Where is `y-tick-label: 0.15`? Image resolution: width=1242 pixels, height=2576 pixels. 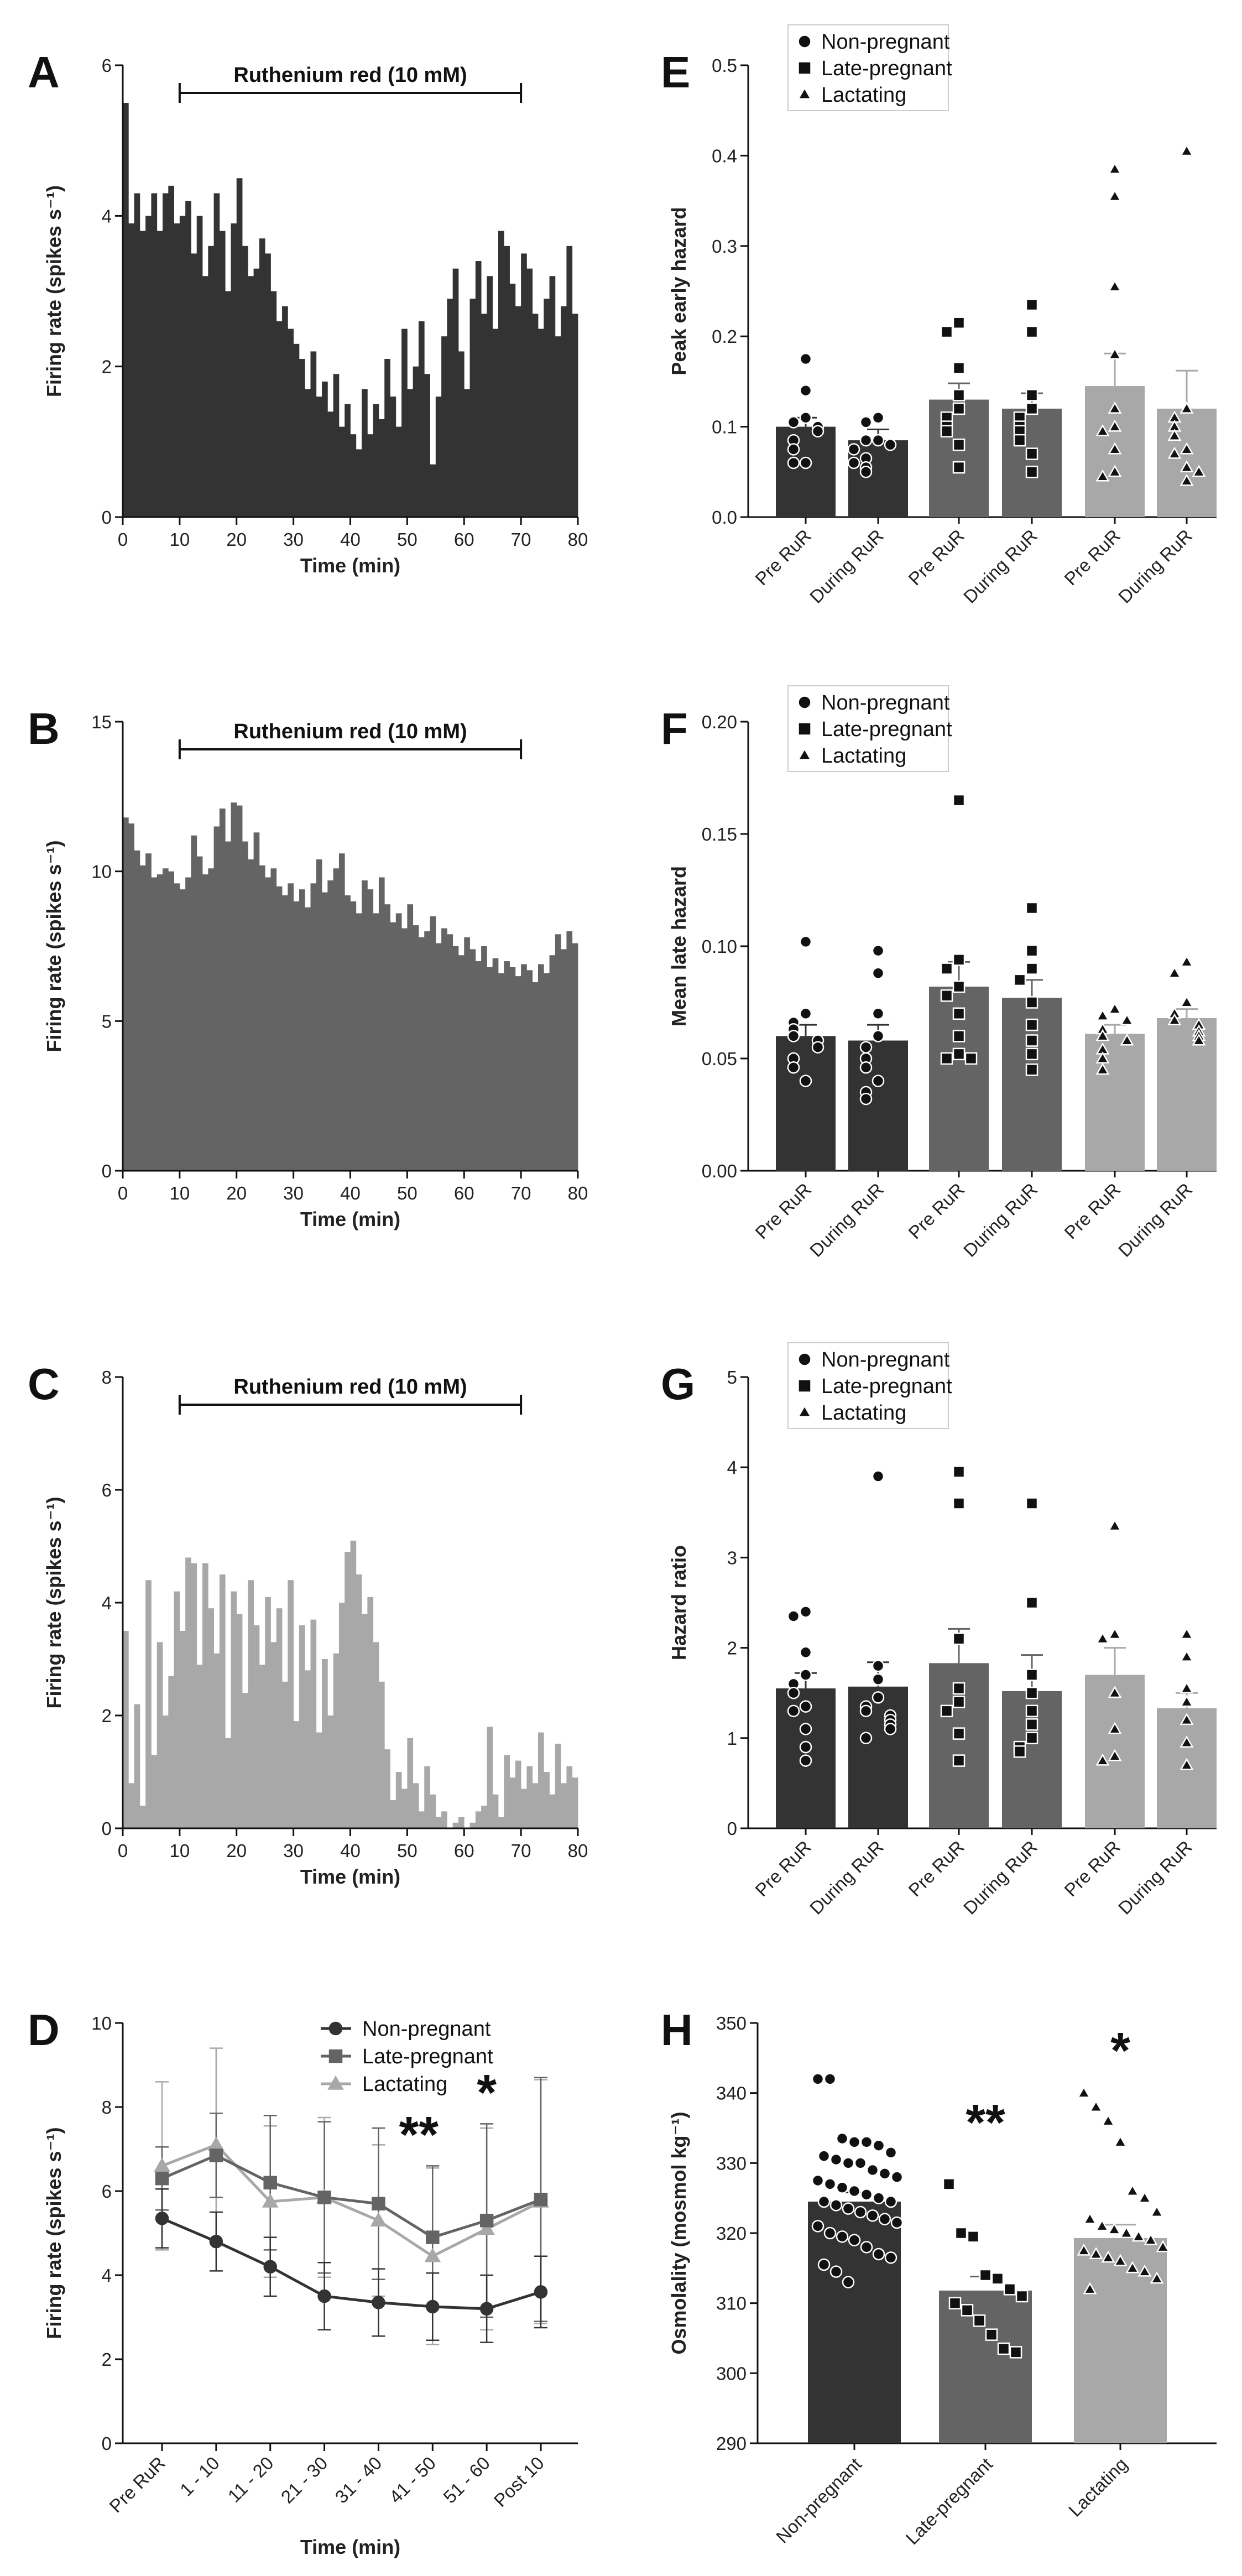
y-tick-label: 0.15 is located at coordinates (719, 834).